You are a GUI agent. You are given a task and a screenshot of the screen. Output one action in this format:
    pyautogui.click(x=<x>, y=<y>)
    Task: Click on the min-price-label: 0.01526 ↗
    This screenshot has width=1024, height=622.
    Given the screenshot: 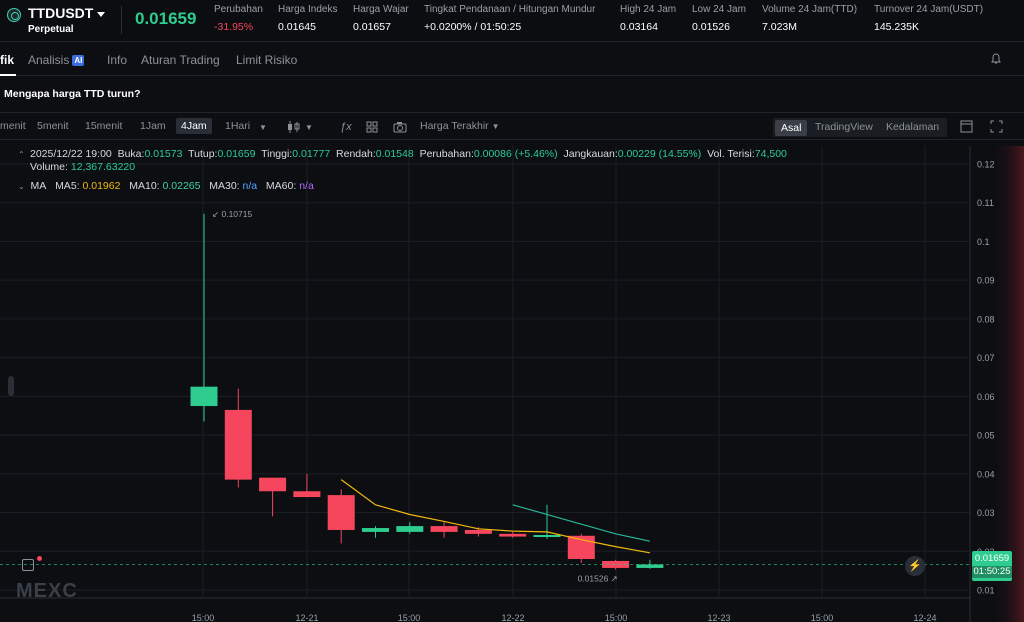 What is the action you would take?
    pyautogui.click(x=598, y=578)
    